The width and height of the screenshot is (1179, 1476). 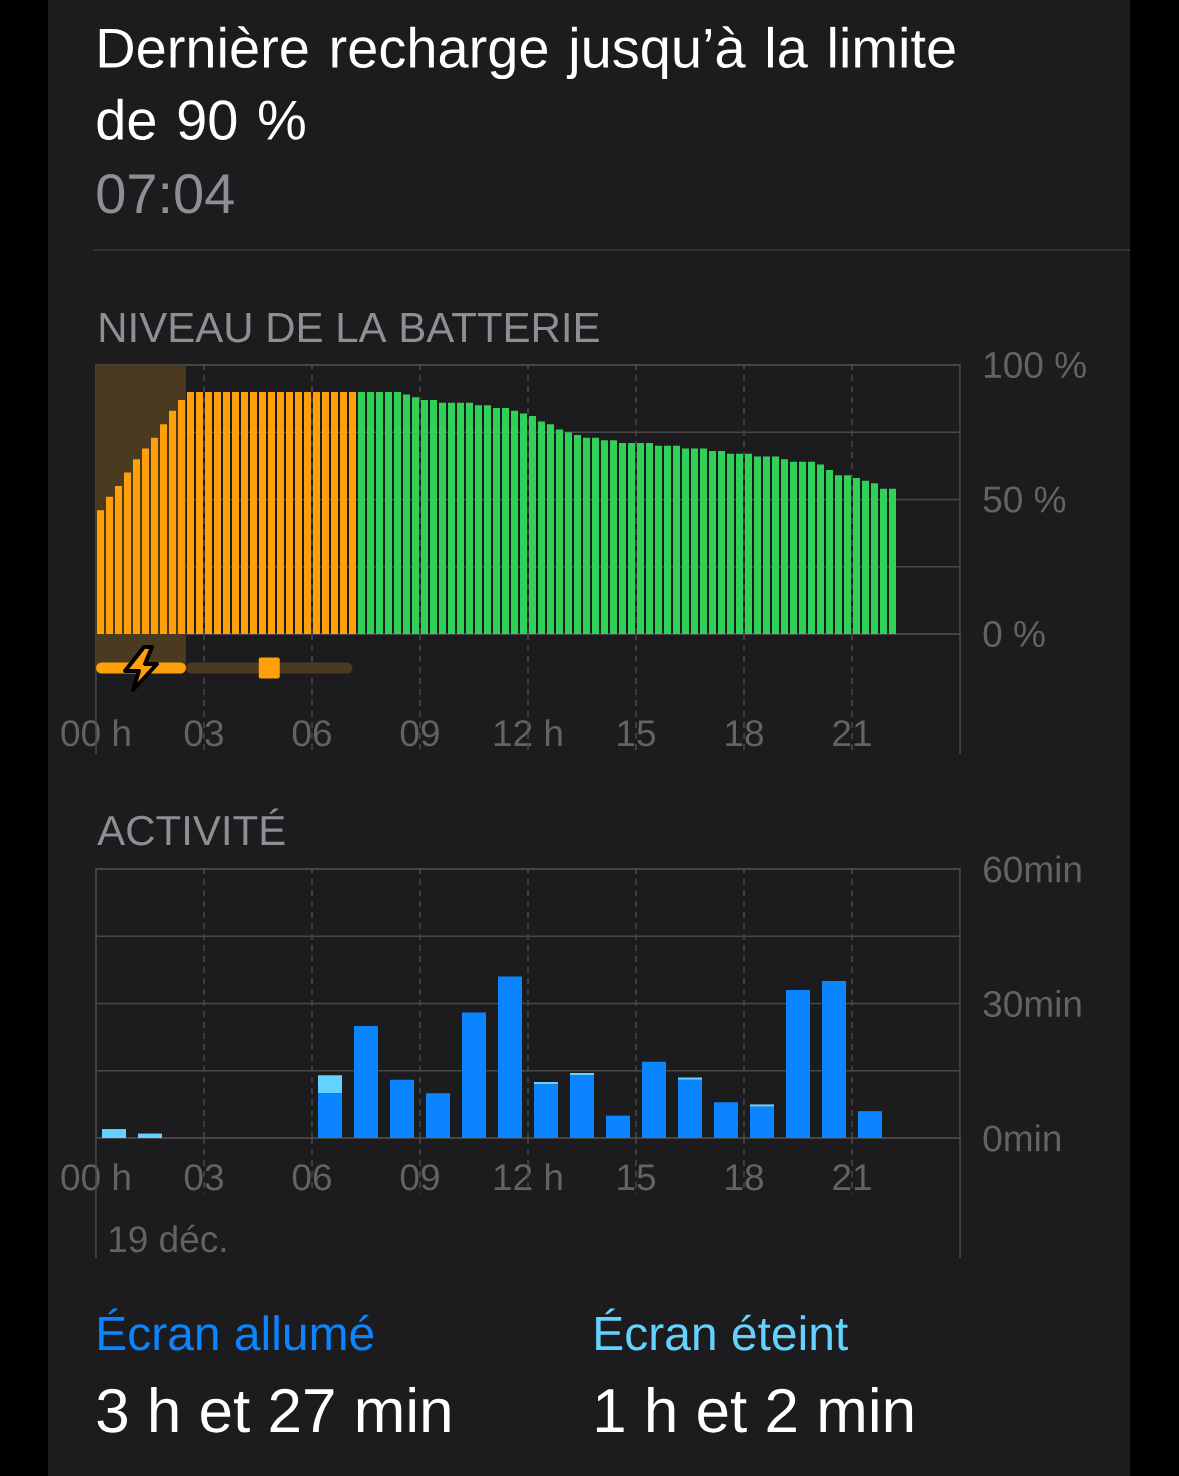 What do you see at coordinates (1035, 365) in the screenshot?
I see `y-tick-label: 100 %` at bounding box center [1035, 365].